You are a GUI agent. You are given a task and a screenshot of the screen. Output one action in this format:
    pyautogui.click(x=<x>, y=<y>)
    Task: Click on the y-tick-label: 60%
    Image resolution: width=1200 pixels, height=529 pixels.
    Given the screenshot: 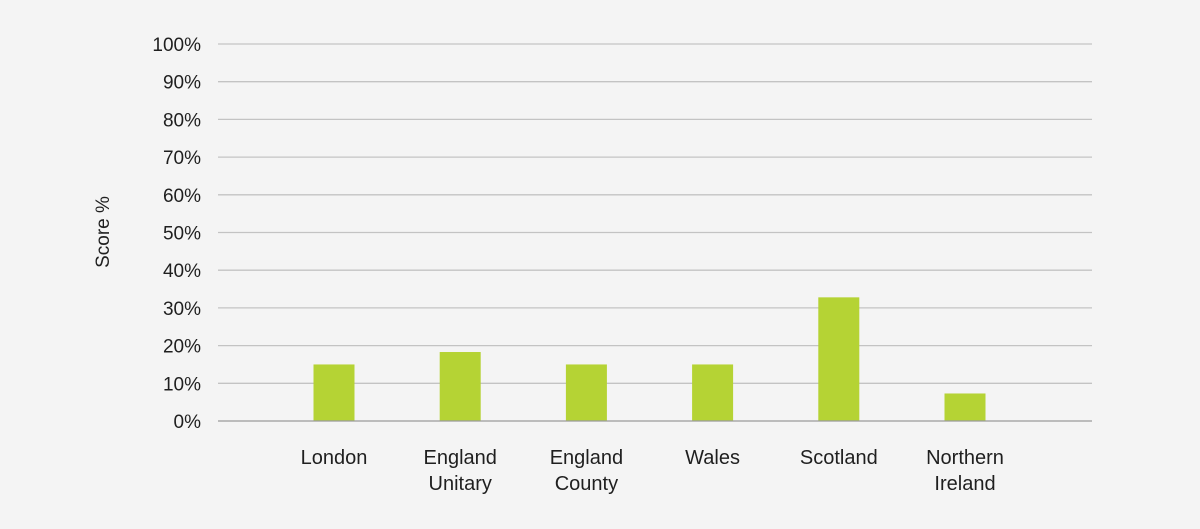 What is the action you would take?
    pyautogui.click(x=182, y=196)
    